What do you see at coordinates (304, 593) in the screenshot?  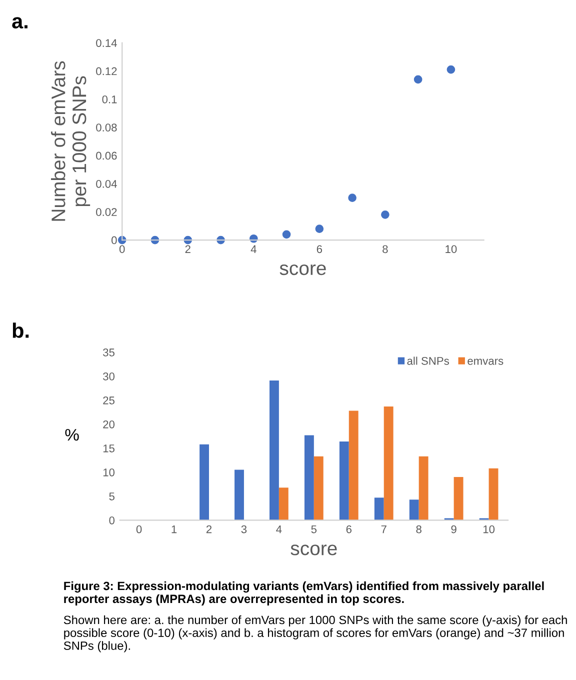 I see `caption: Figure 3: Expression-modulating variants (emVars) identified from massively parallel reporter assays (MPRAs) are overrepresented in top scores.` at bounding box center [304, 593].